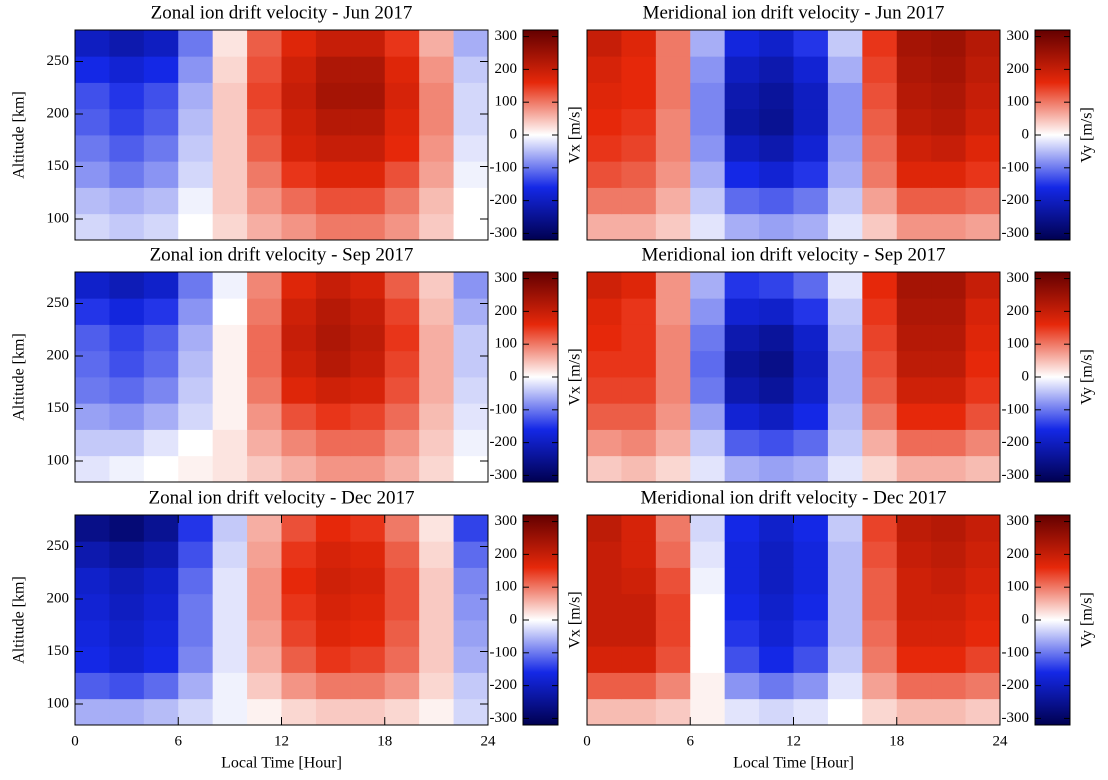  I want to click on x-tick-label: 18, so click(896, 741).